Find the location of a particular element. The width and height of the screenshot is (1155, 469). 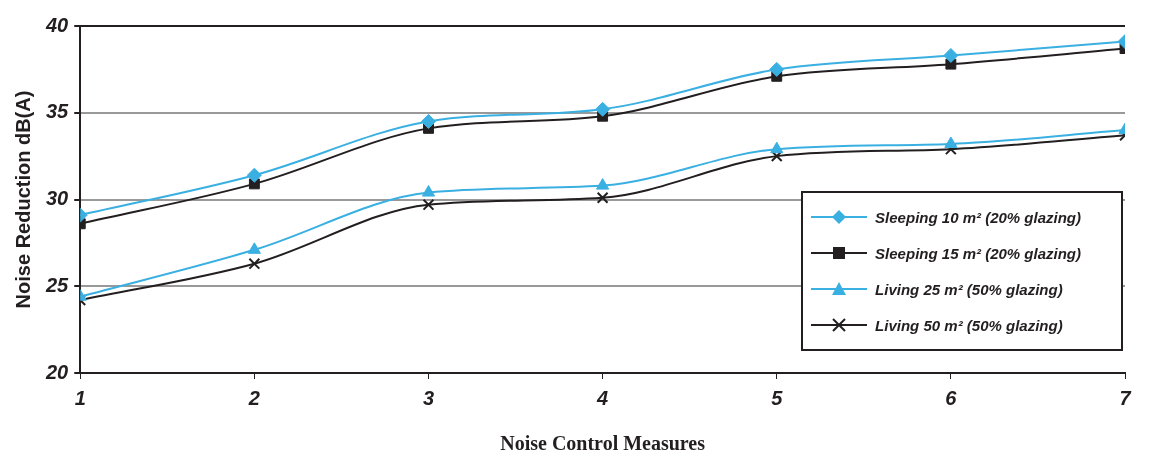

y-tick-label: 25 is located at coordinates (57, 284).